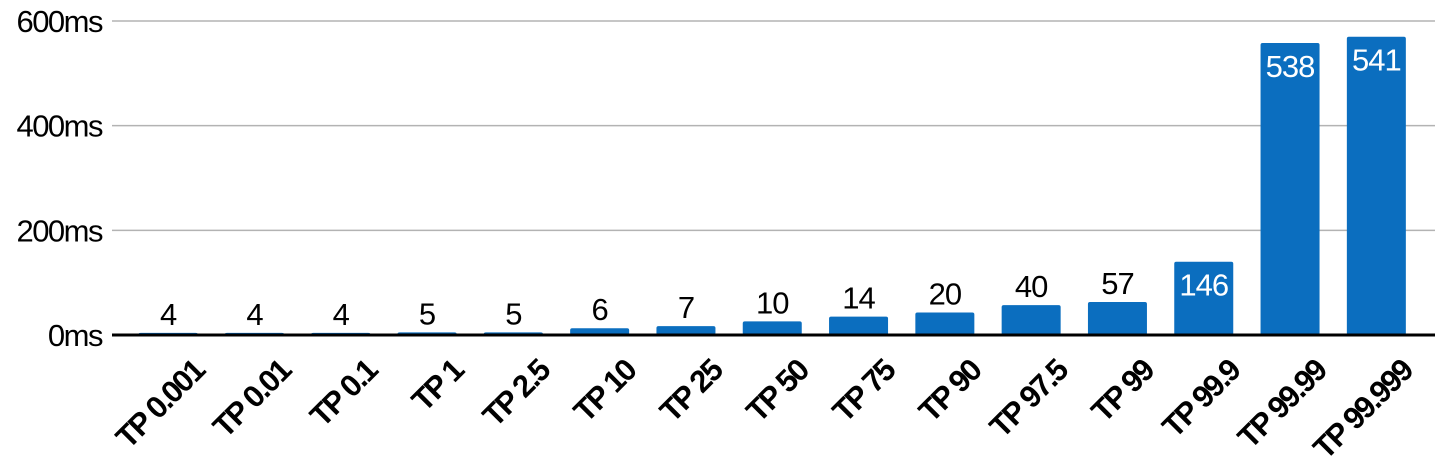  I want to click on y-tick-label: 0ms, so click(75, 335).